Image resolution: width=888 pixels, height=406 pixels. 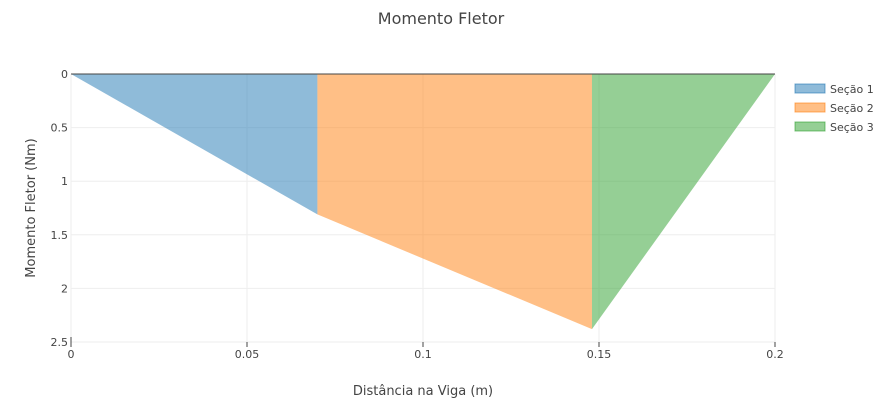 I want to click on y-tick-label: 1, so click(x=64, y=181).